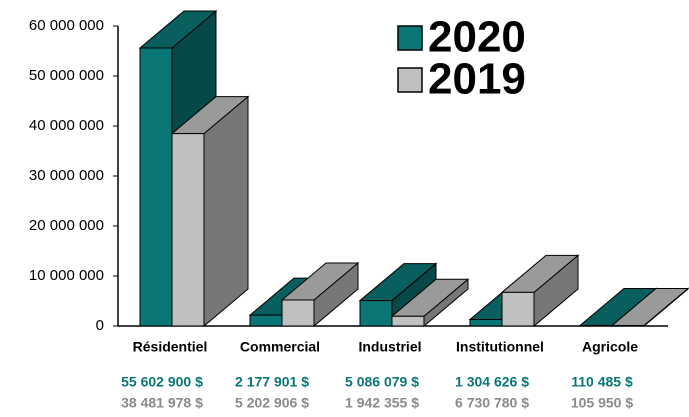 This screenshot has width=689, height=417. Describe the element at coordinates (272, 403) in the screenshot. I see `value-label: 5 202 906 $` at that location.